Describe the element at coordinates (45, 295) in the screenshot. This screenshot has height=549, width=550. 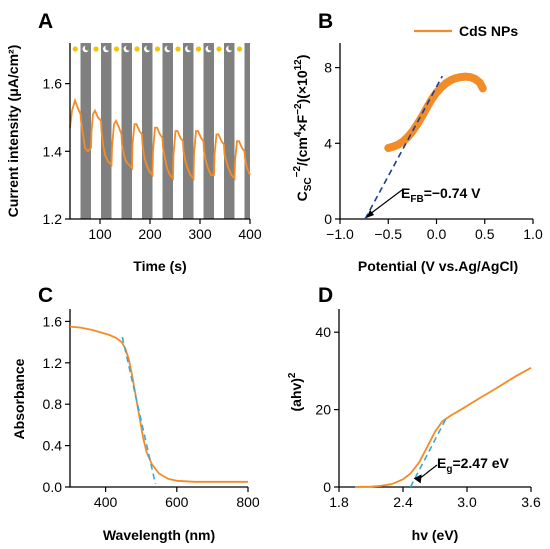
I see `panel-c-letter: C` at that location.